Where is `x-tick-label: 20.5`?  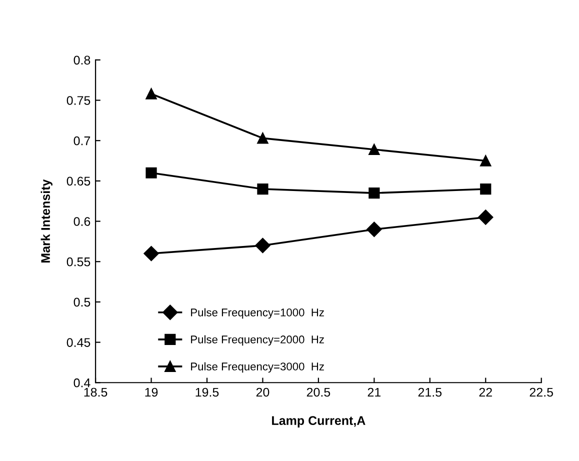 x-tick-label: 20.5 is located at coordinates (318, 392).